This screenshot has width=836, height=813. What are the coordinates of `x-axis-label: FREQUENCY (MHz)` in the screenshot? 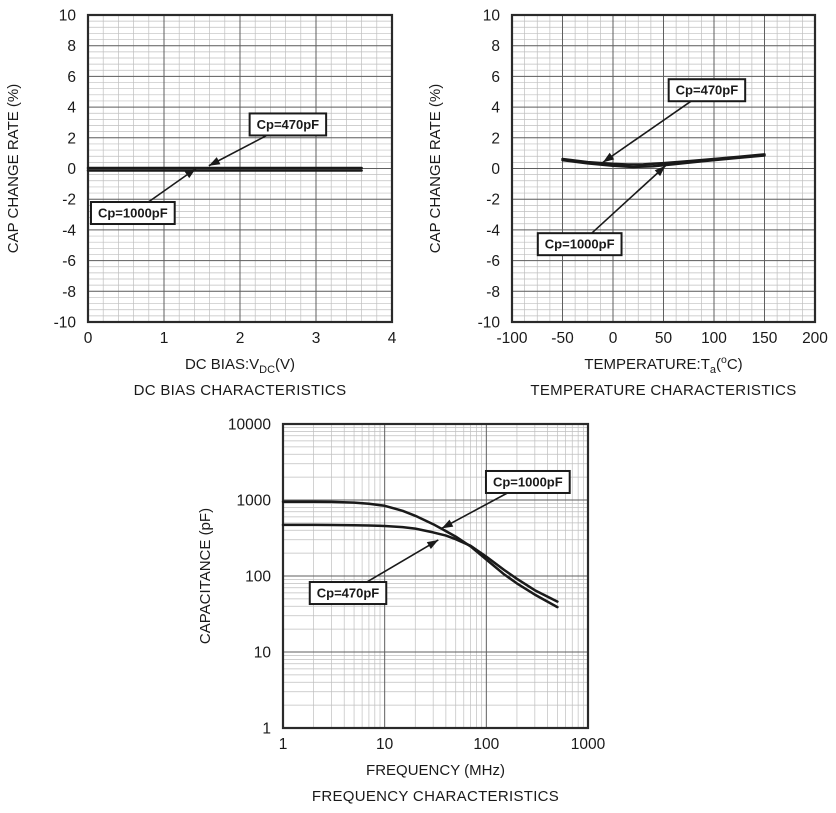 It's located at (435, 770).